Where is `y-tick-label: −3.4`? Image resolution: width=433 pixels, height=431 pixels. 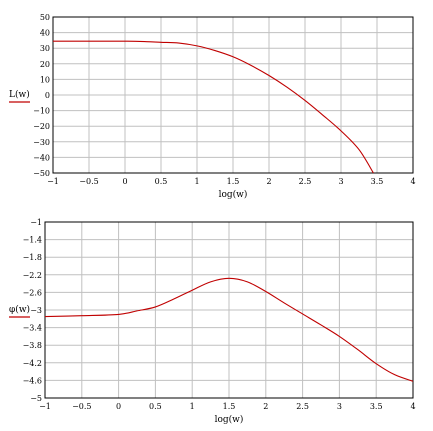 y-tick-label: −3.4 is located at coordinates (32, 328).